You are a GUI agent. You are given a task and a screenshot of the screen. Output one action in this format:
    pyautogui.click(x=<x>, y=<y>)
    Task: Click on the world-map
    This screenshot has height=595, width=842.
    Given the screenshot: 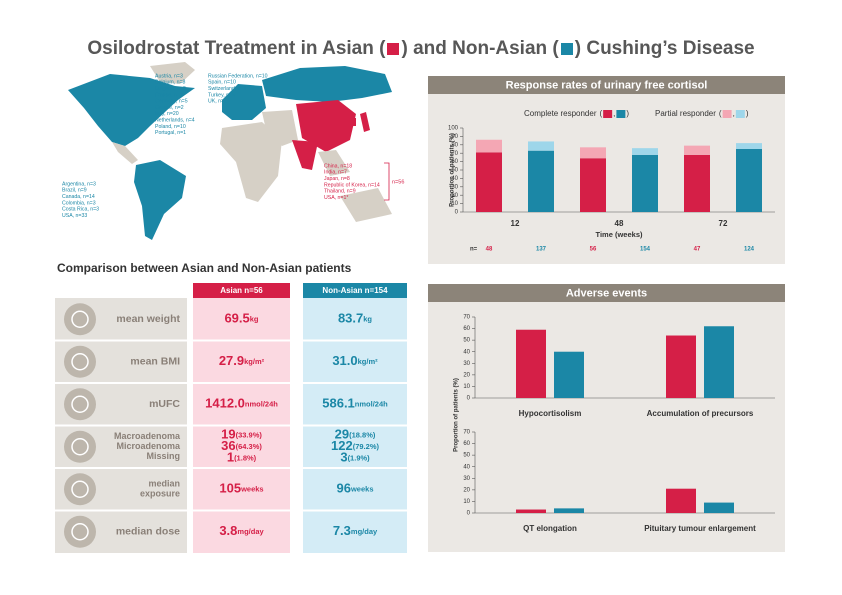 What is the action you would take?
    pyautogui.click(x=230, y=151)
    